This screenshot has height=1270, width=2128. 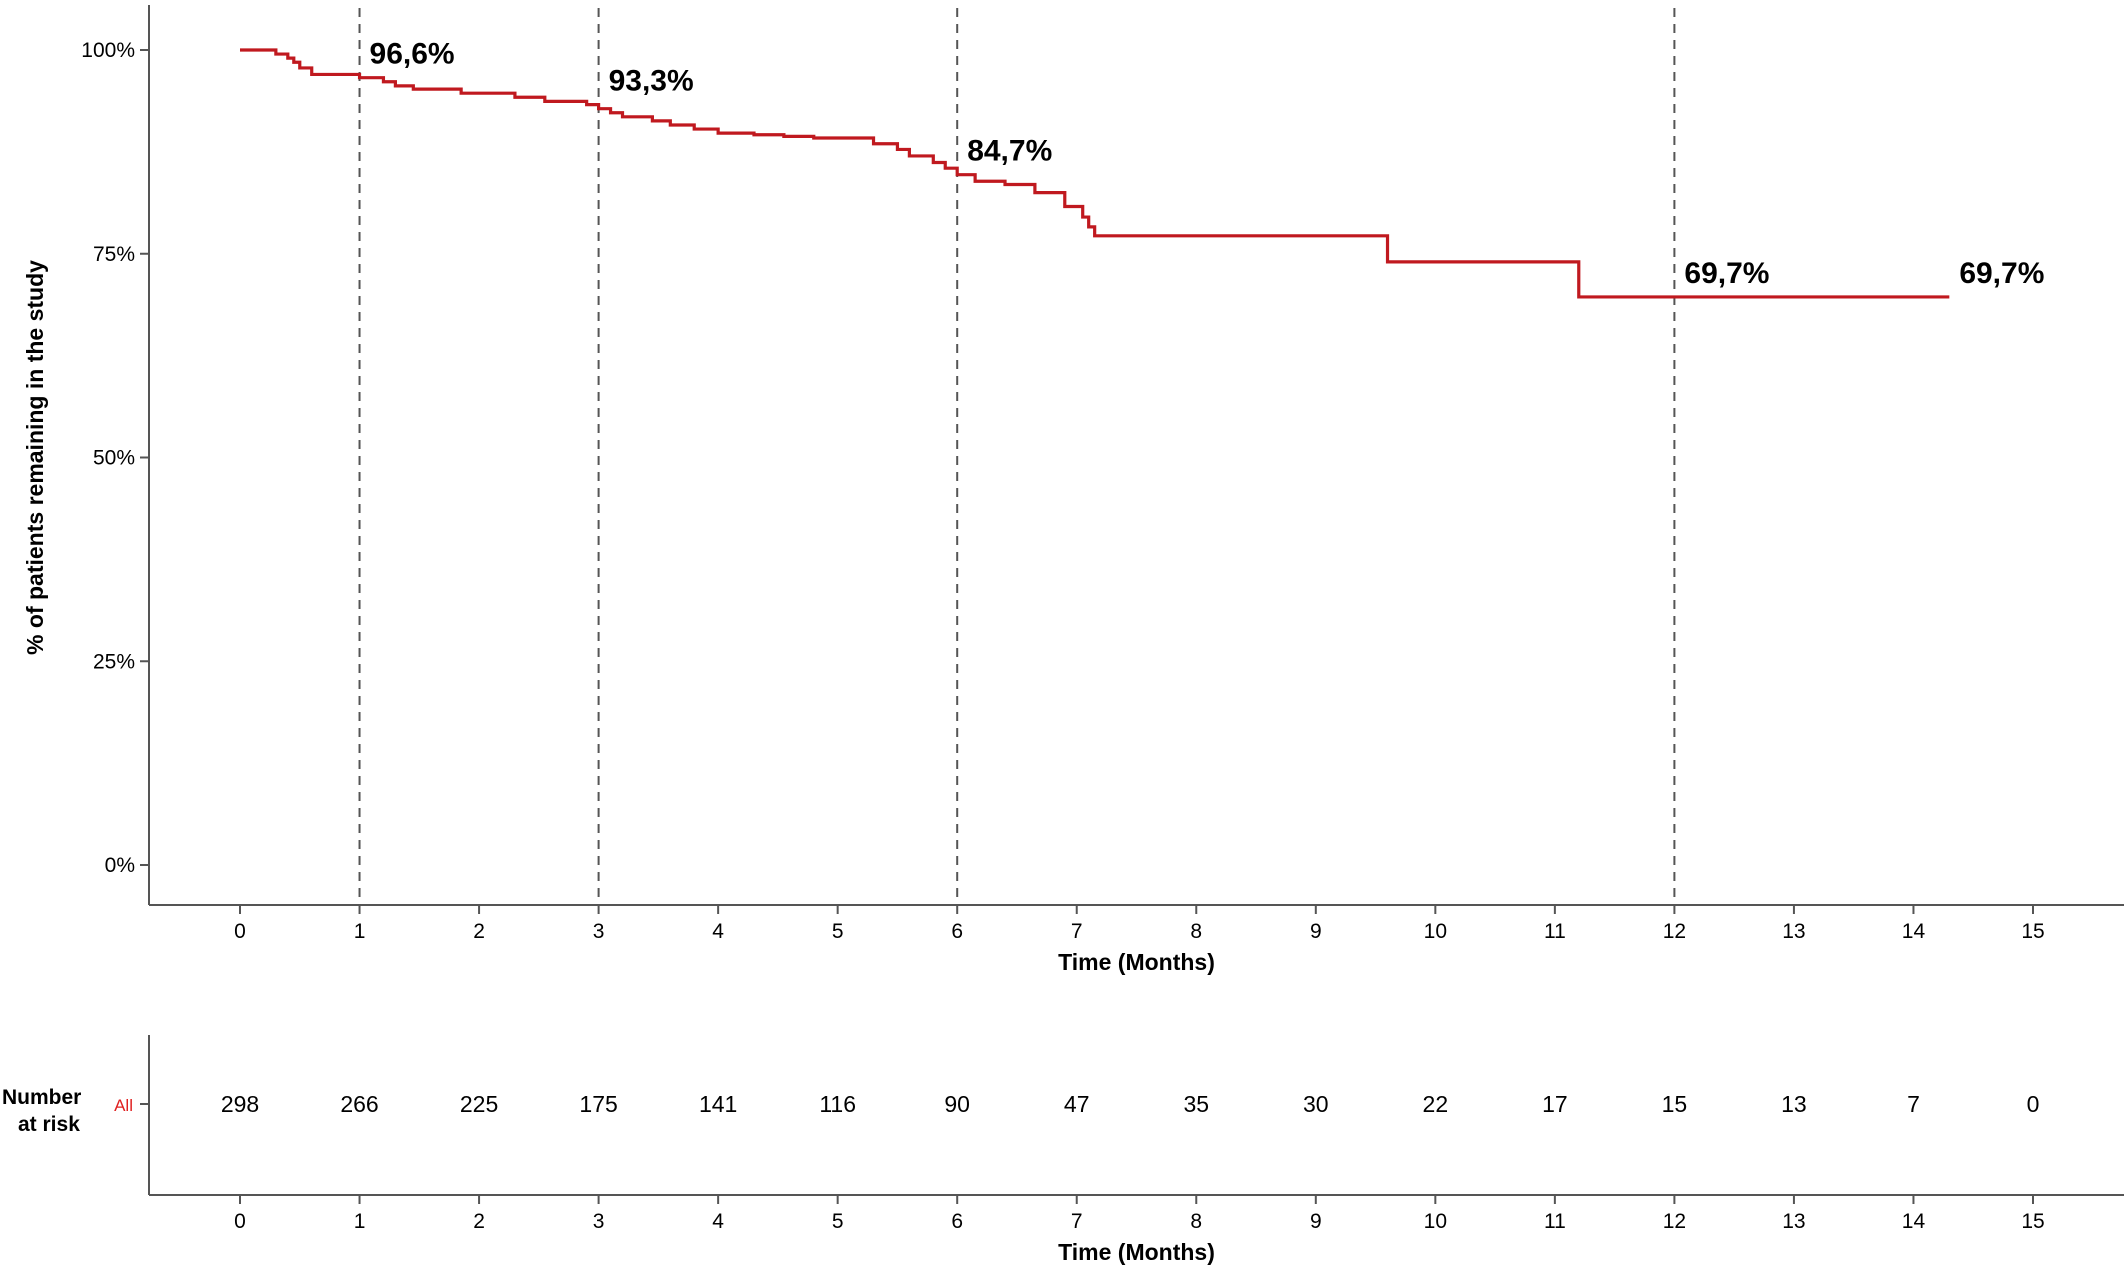 What do you see at coordinates (1196, 1221) in the screenshot?
I see `risk-x-tick-label: 8` at bounding box center [1196, 1221].